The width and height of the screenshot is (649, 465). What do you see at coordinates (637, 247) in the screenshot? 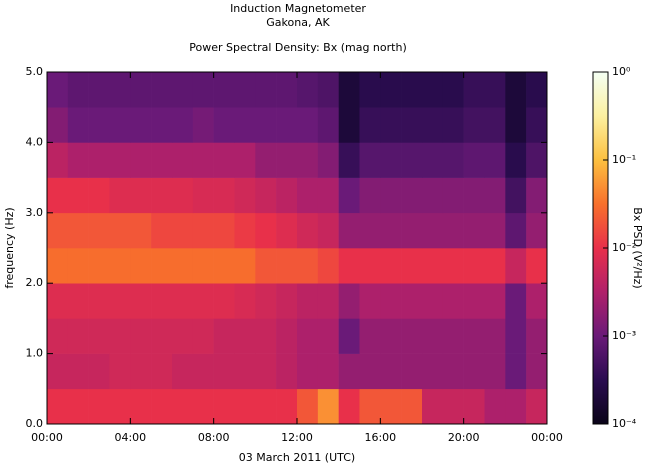
I see `colorbar-label: Bx PSD (V²/Hz)` at bounding box center [637, 247].